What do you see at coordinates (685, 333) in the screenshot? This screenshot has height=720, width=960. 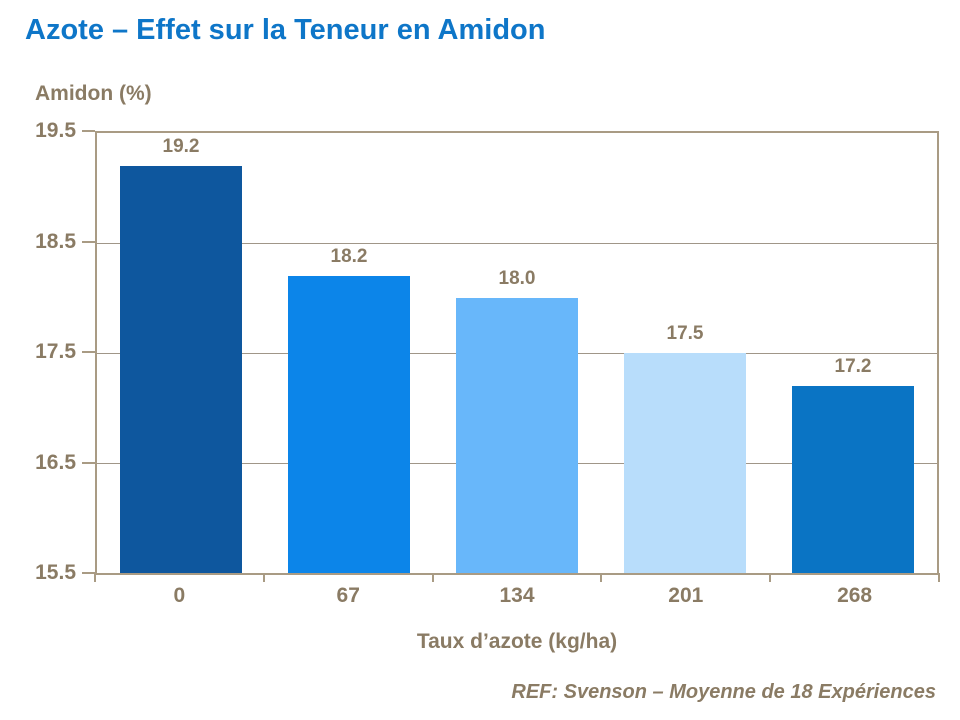 I see `bar-value-label: 17.5` at bounding box center [685, 333].